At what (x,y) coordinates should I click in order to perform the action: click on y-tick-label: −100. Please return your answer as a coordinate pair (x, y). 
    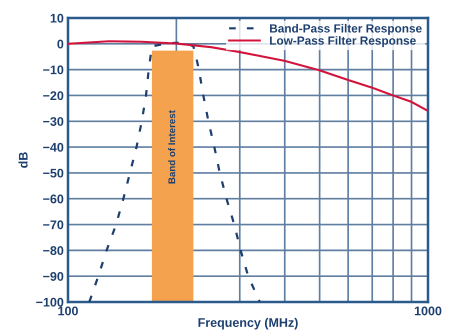
    Looking at the image, I should click on (50, 302).